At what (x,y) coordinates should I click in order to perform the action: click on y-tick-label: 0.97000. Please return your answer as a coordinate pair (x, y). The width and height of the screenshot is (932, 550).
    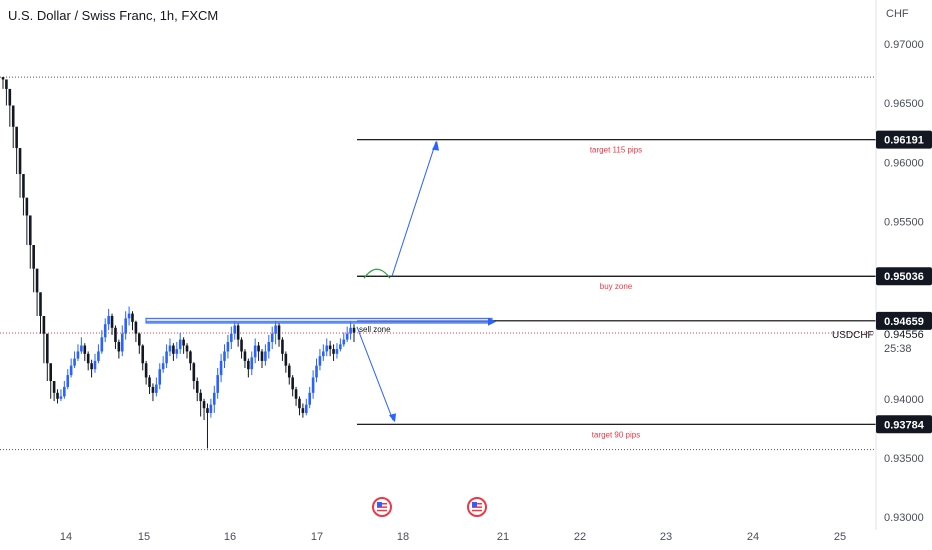
    Looking at the image, I should click on (904, 45).